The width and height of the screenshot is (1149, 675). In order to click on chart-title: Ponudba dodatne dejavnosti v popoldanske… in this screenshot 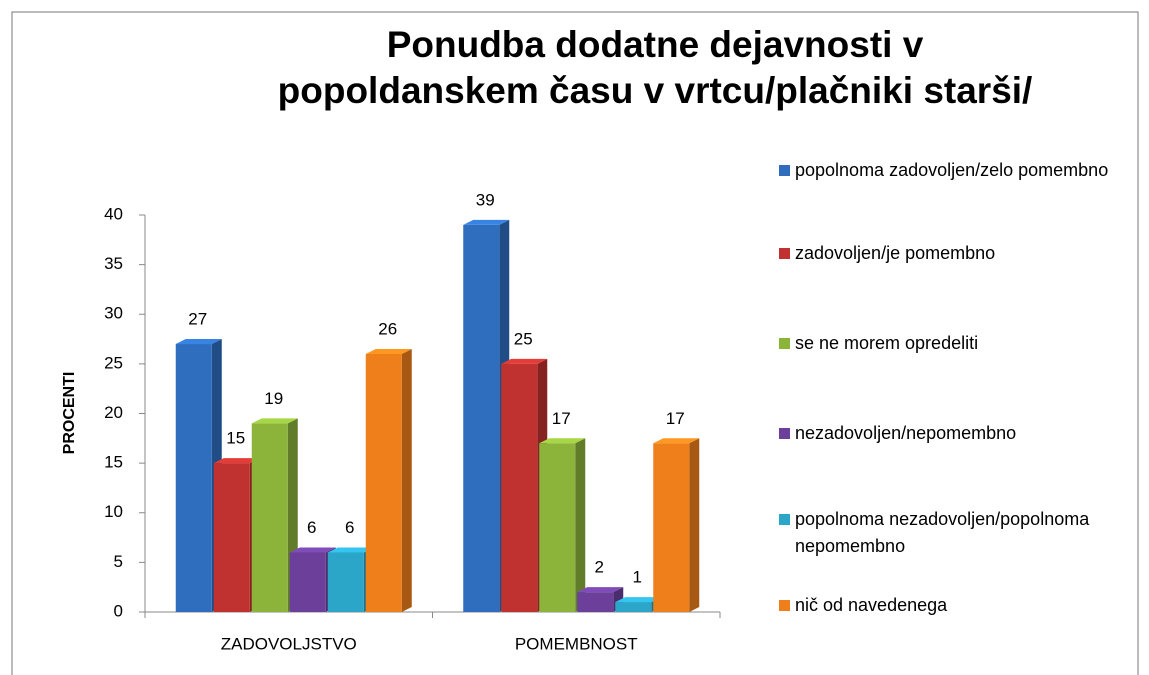, I will do `click(655, 67)`.